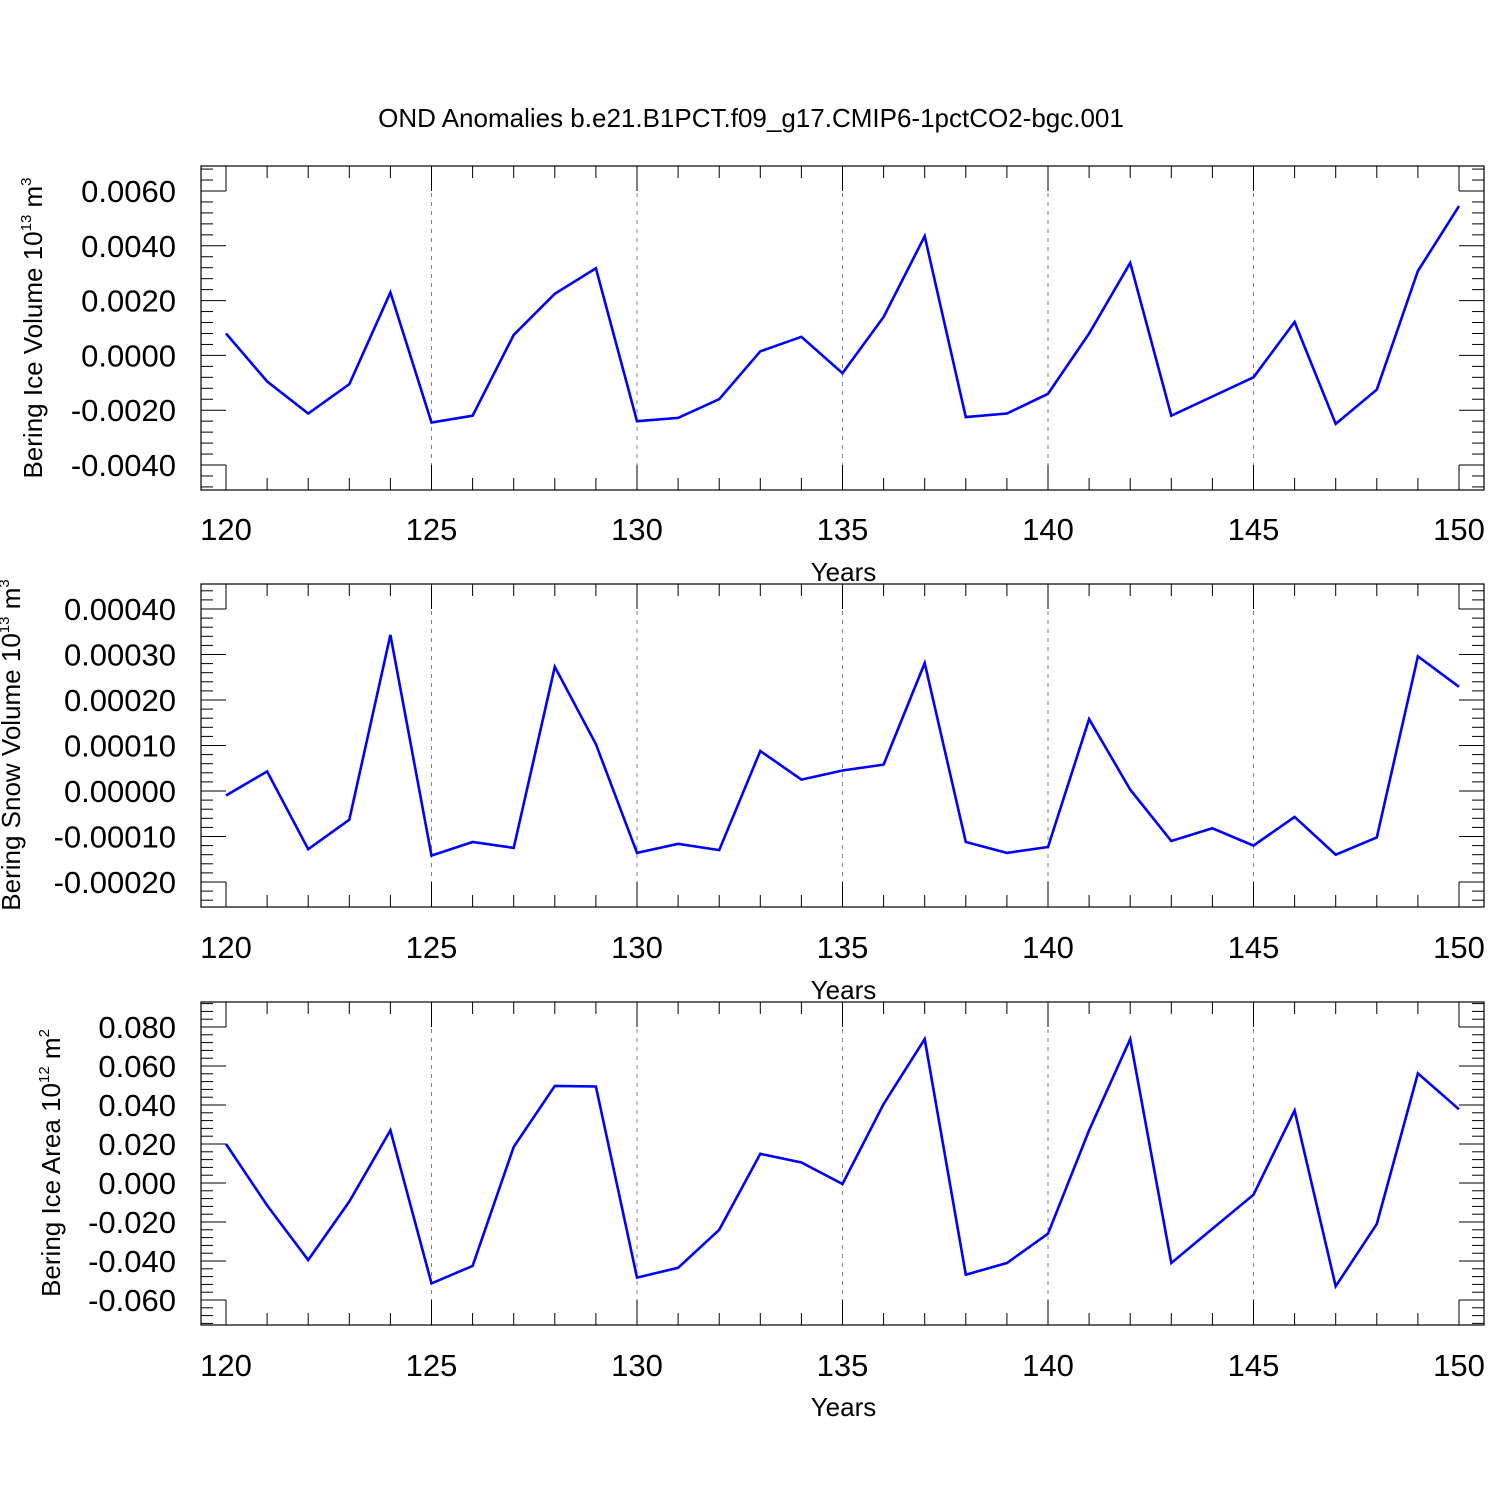 This screenshot has height=1500, width=1500. I want to click on y-tick-label: 0.060, so click(137, 1066).